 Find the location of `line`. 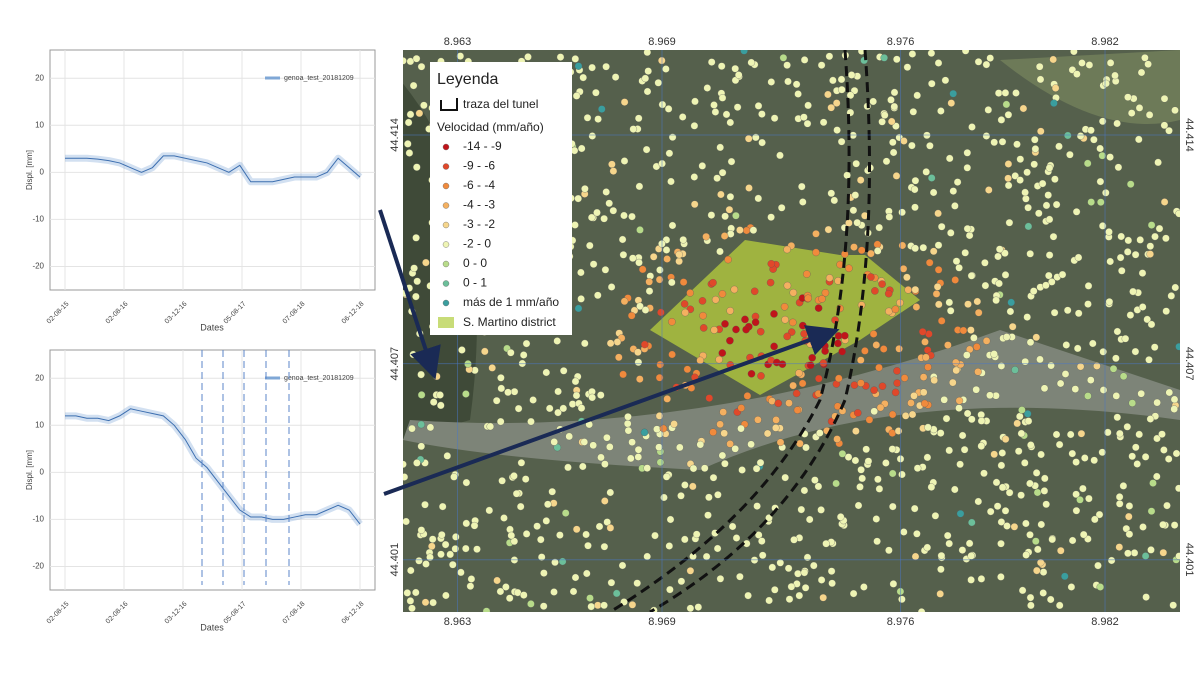

line is located at coordinates (213, 466).